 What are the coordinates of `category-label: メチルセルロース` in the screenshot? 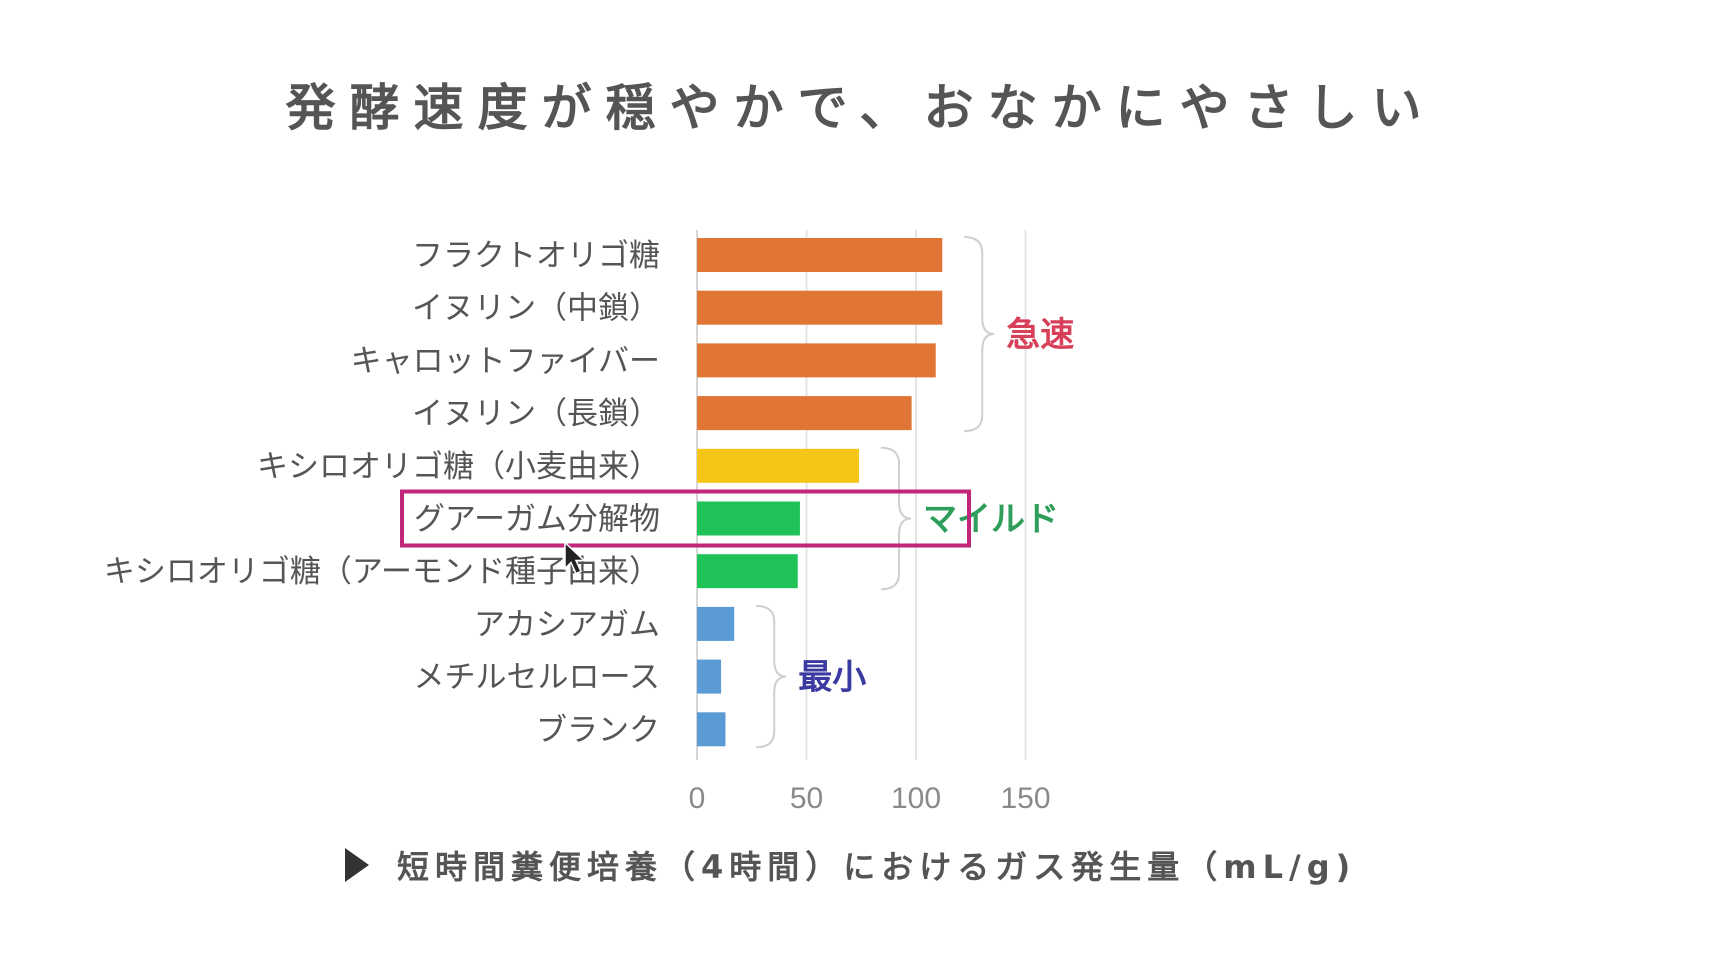 It's located at (537, 678).